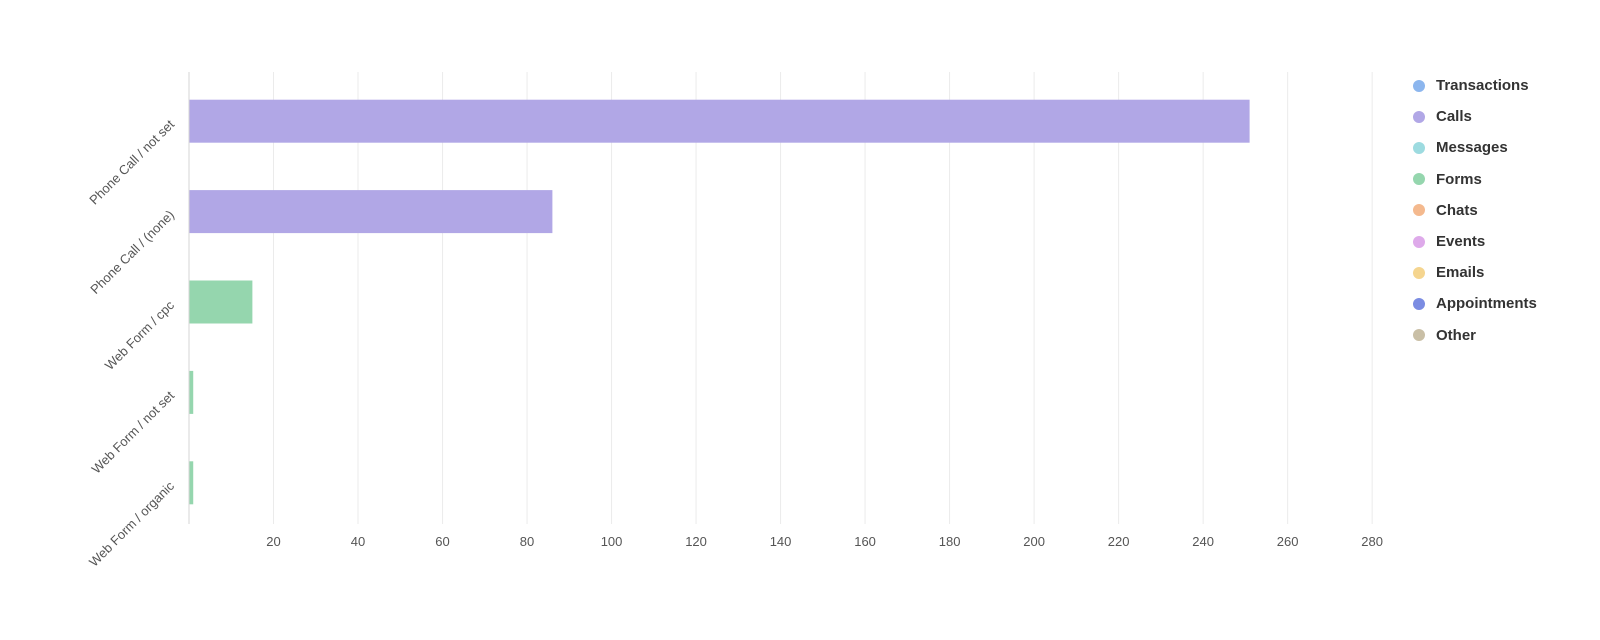 Image resolution: width=1600 pixels, height=640 pixels. I want to click on legend-item: Emails, so click(1475, 272).